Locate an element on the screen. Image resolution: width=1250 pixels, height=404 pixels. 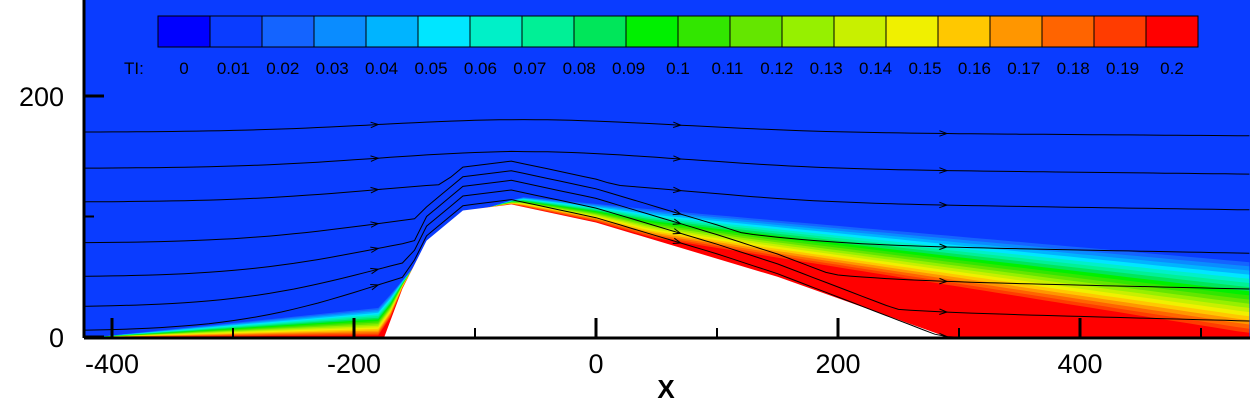
colorbar-level-label: 0.17 is located at coordinates (1023, 68).